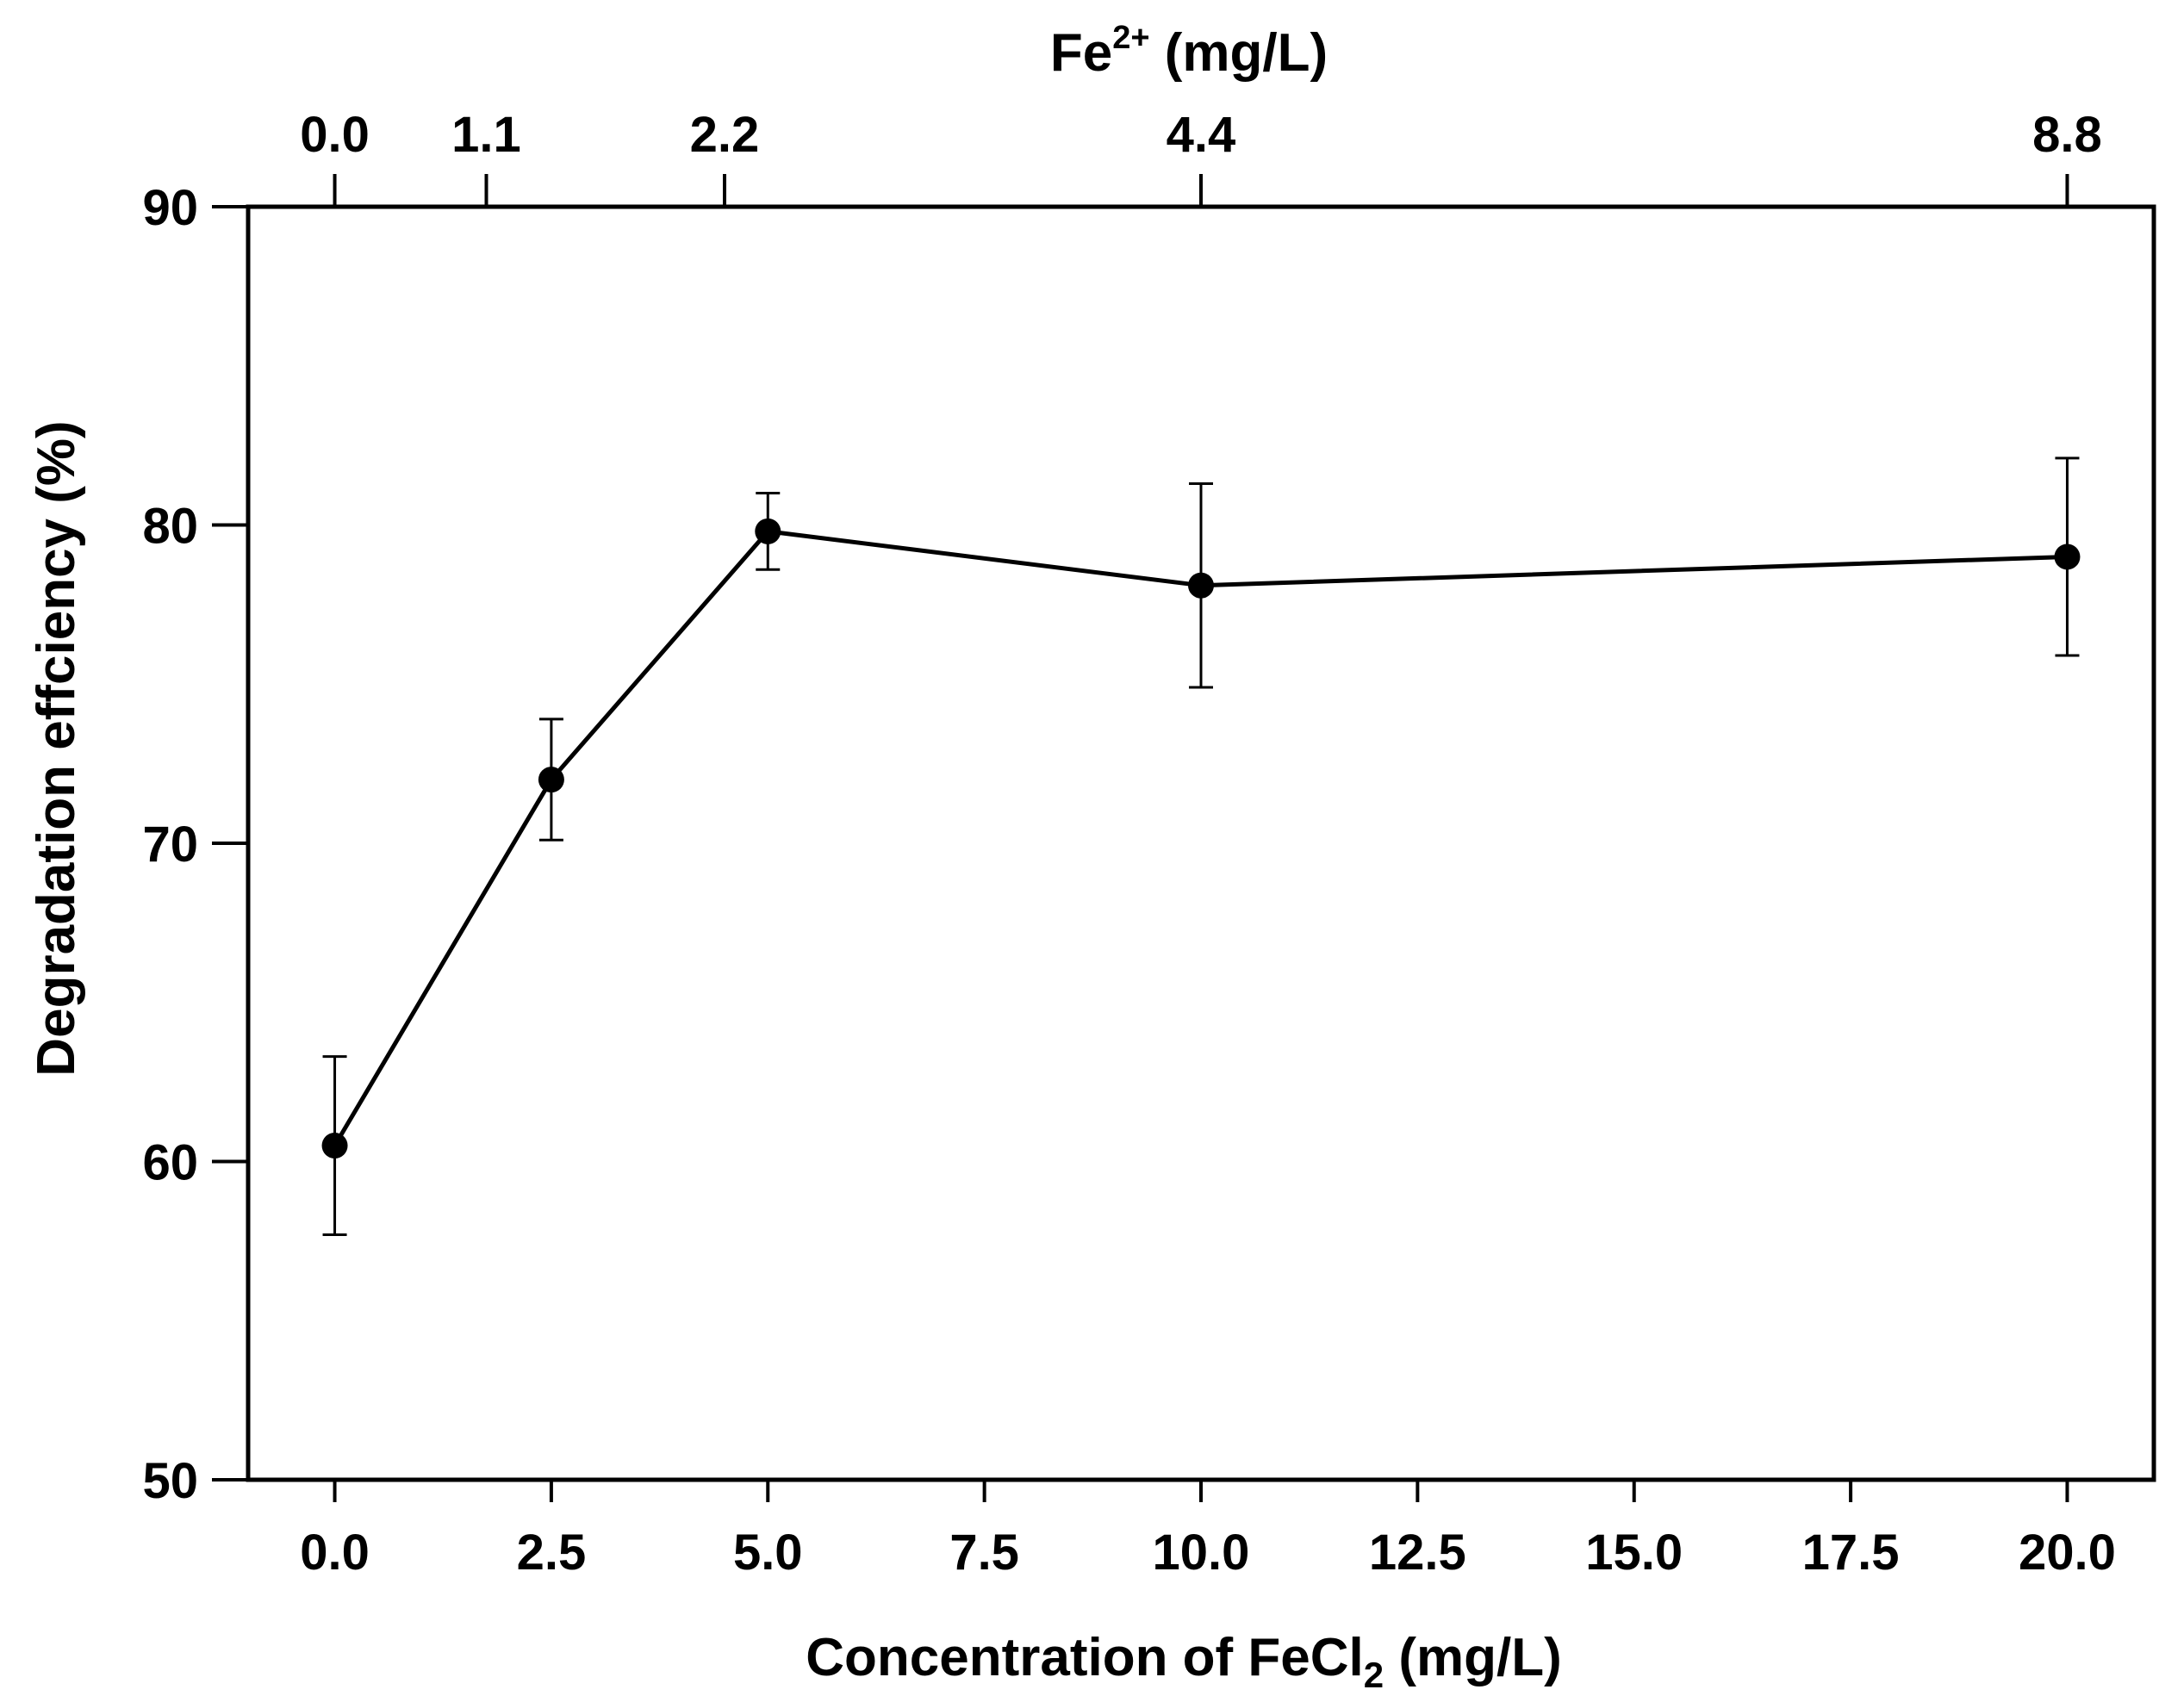 The image size is (2184, 1702). What do you see at coordinates (1418, 1553) in the screenshot?
I see `x-tick-label: 12.5` at bounding box center [1418, 1553].